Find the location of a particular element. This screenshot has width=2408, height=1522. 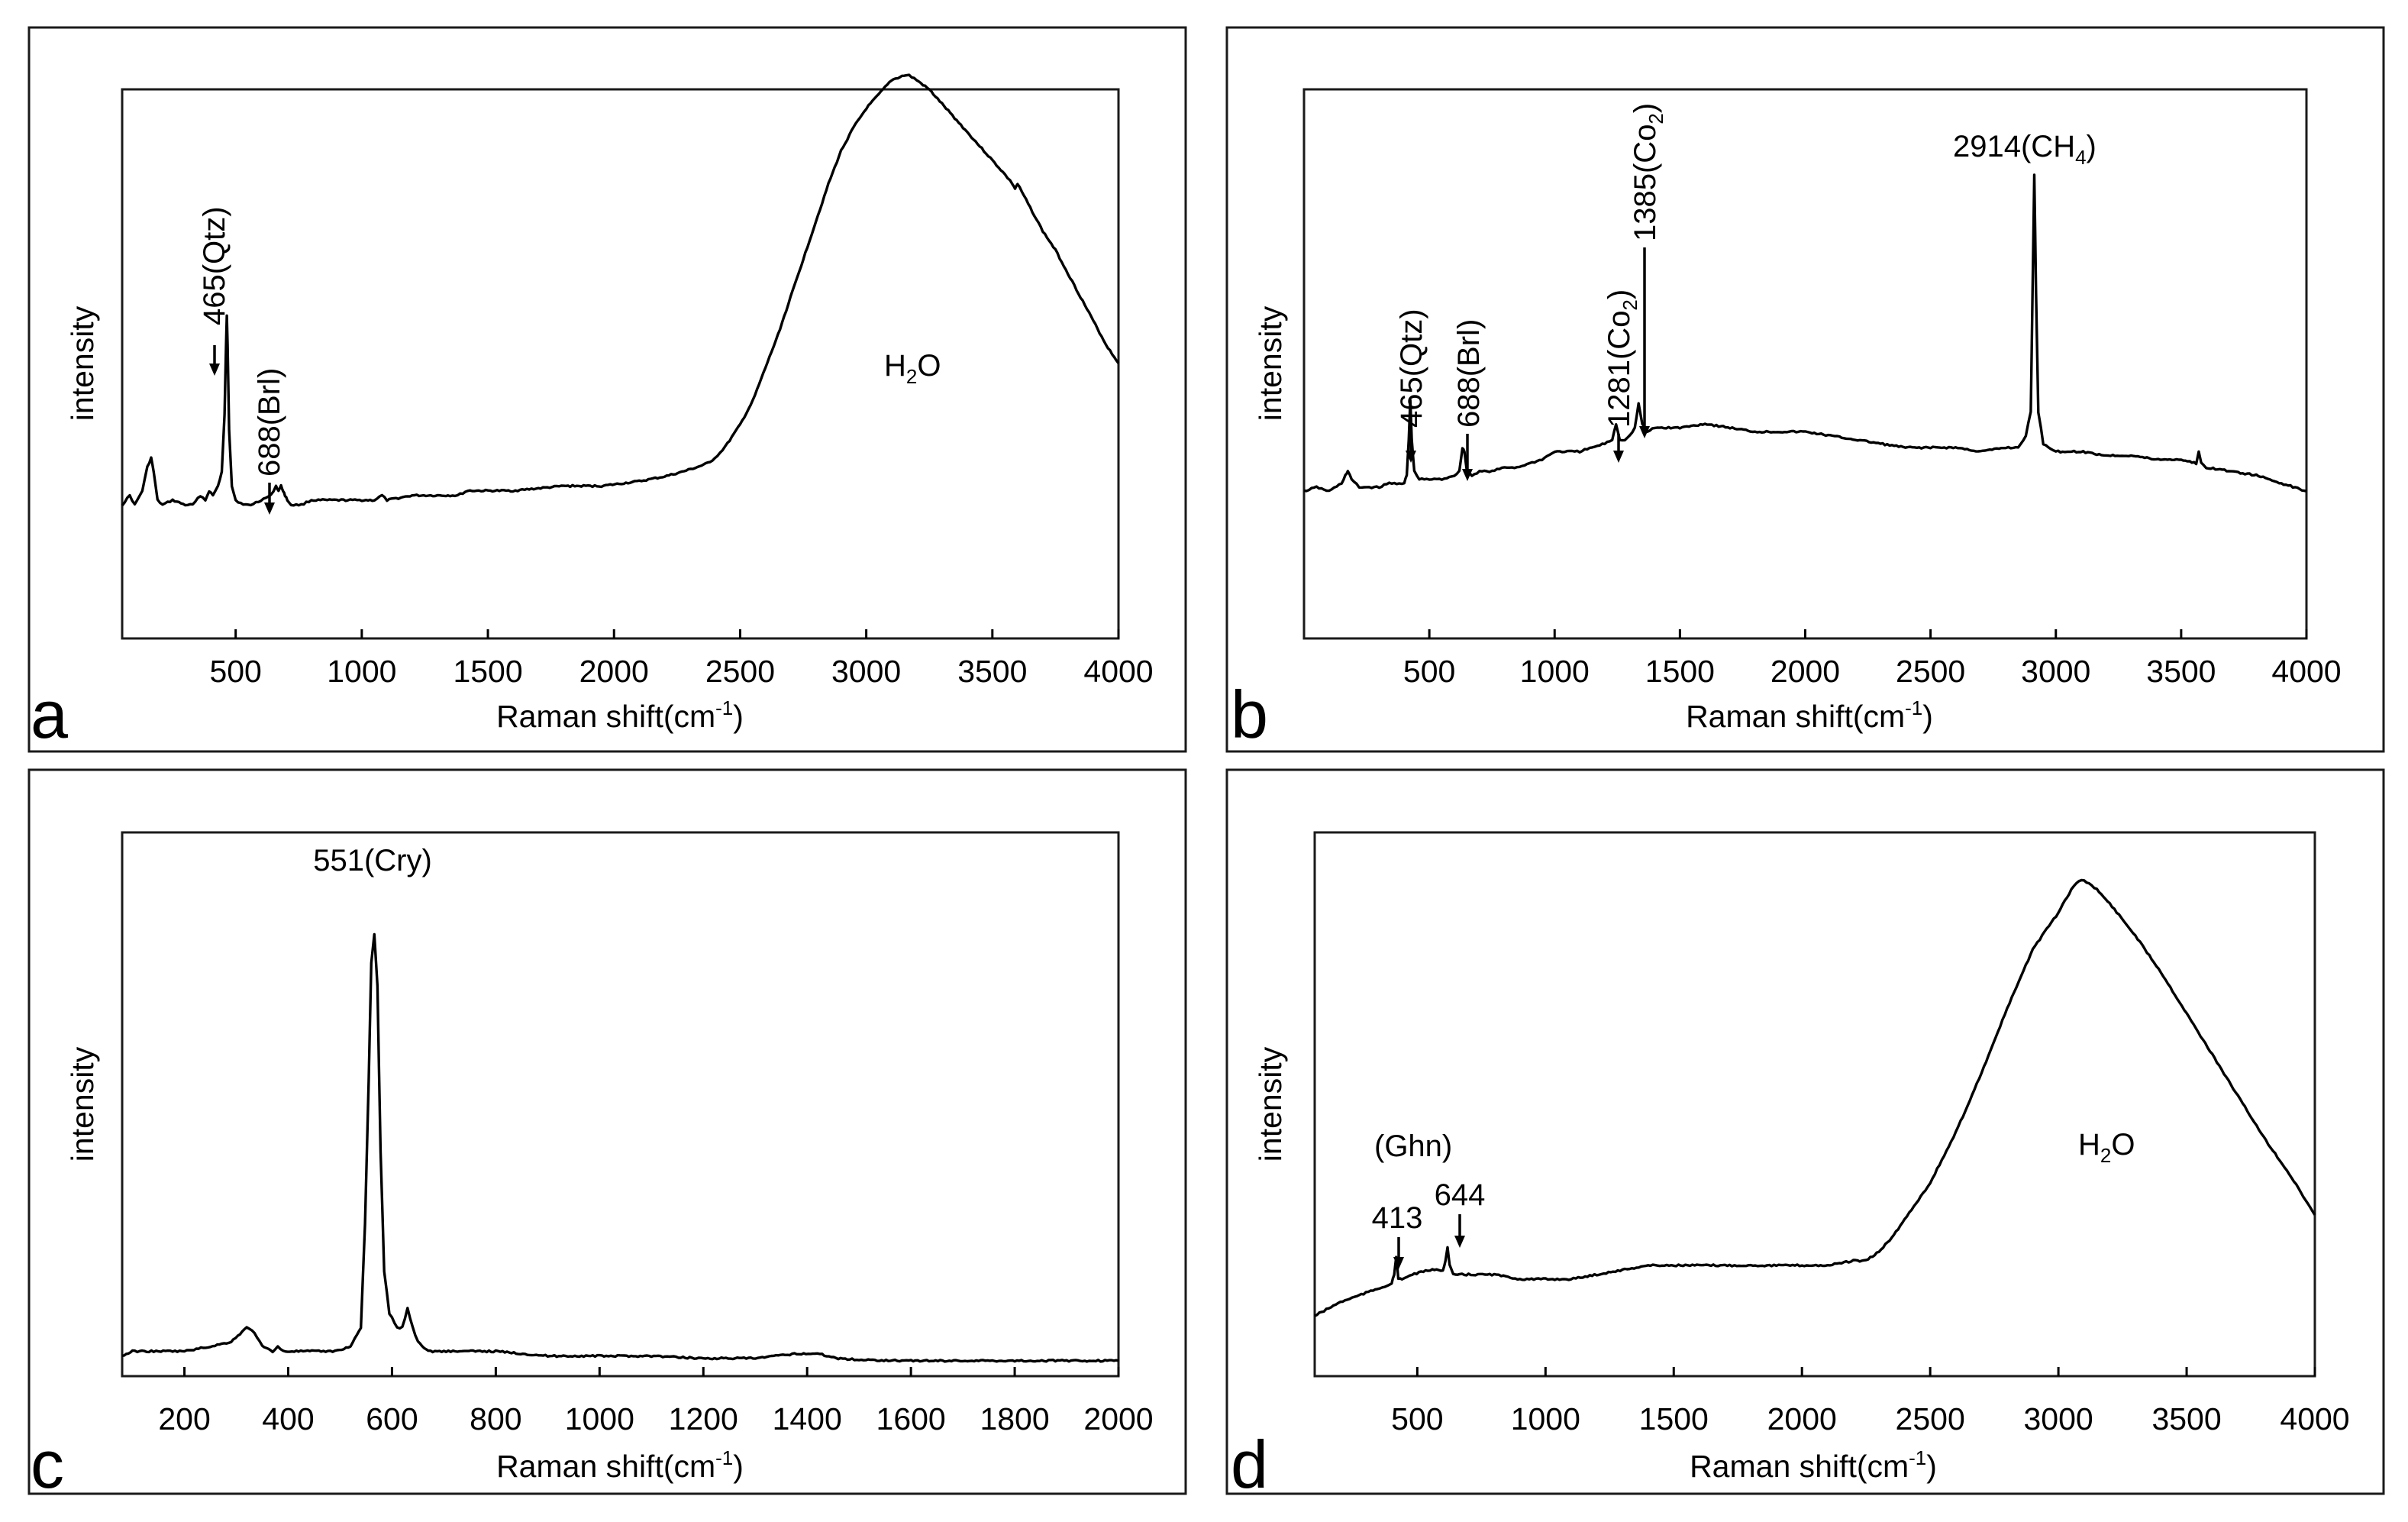

panel-d-y-axis-label: intensity is located at coordinates (1270, 1104).